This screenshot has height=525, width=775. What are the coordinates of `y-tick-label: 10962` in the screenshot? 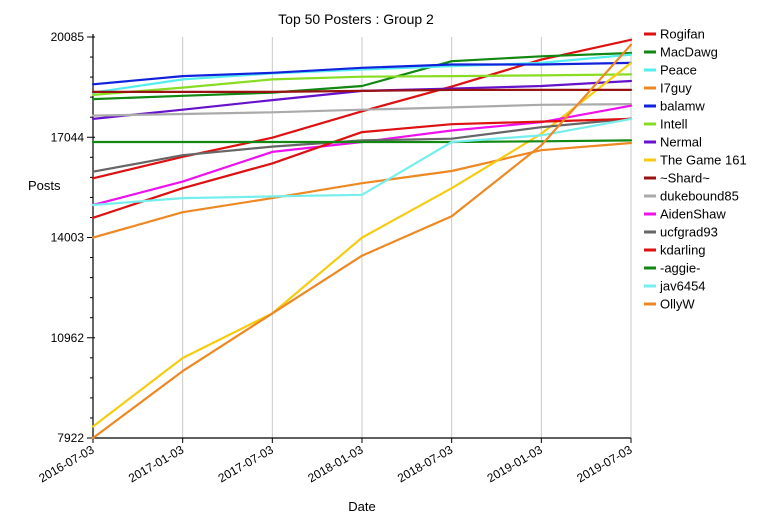 It's located at (68, 338).